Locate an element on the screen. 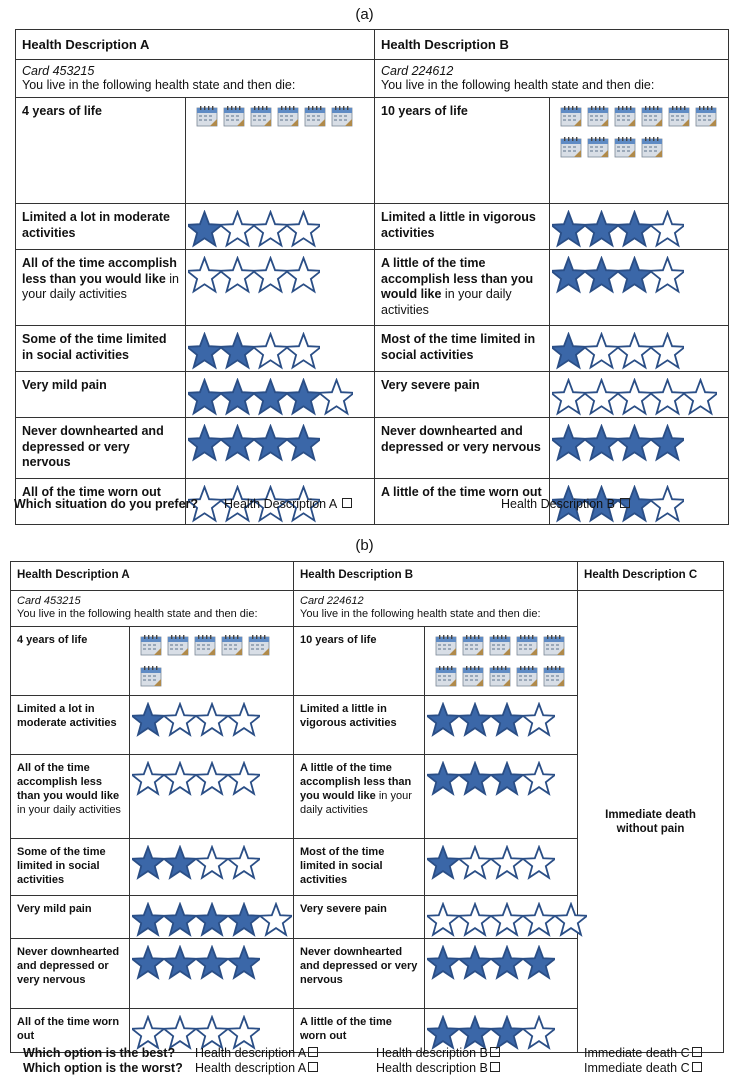 This screenshot has height=1082, width=729. panel-b-caption: (b) is located at coordinates (364, 545).